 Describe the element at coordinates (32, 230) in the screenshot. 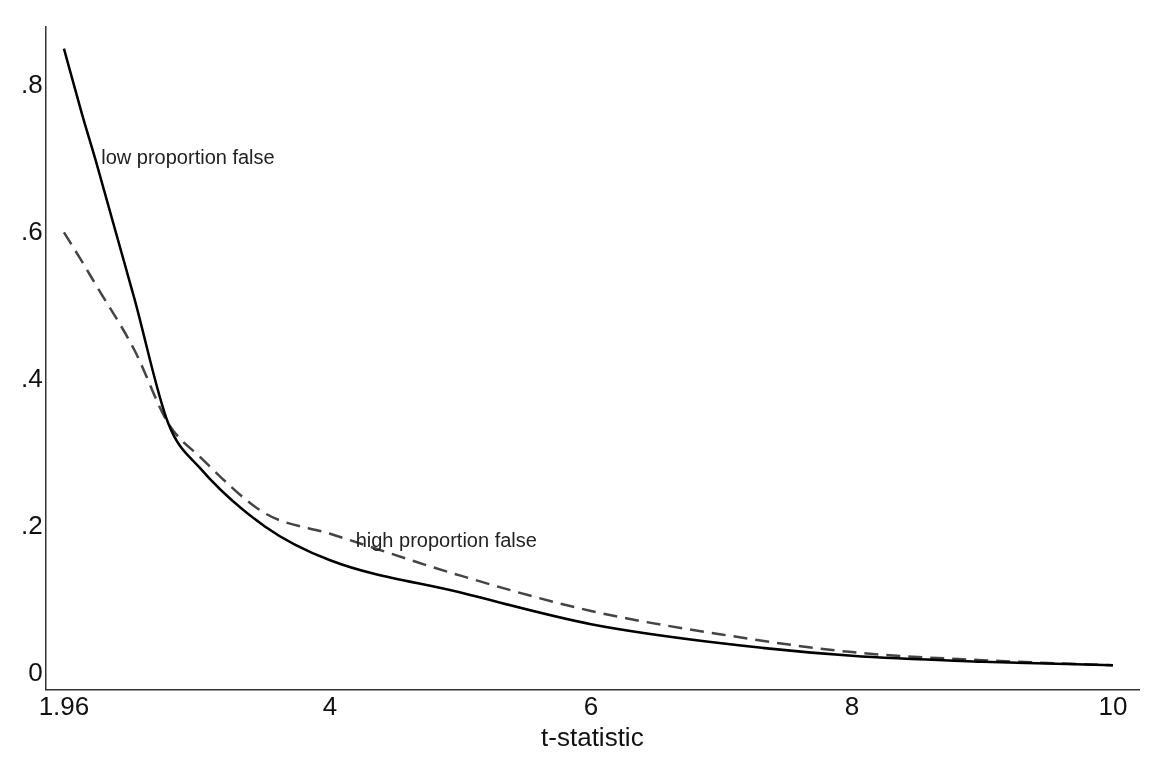

I see `y-tick-label: .6` at that location.